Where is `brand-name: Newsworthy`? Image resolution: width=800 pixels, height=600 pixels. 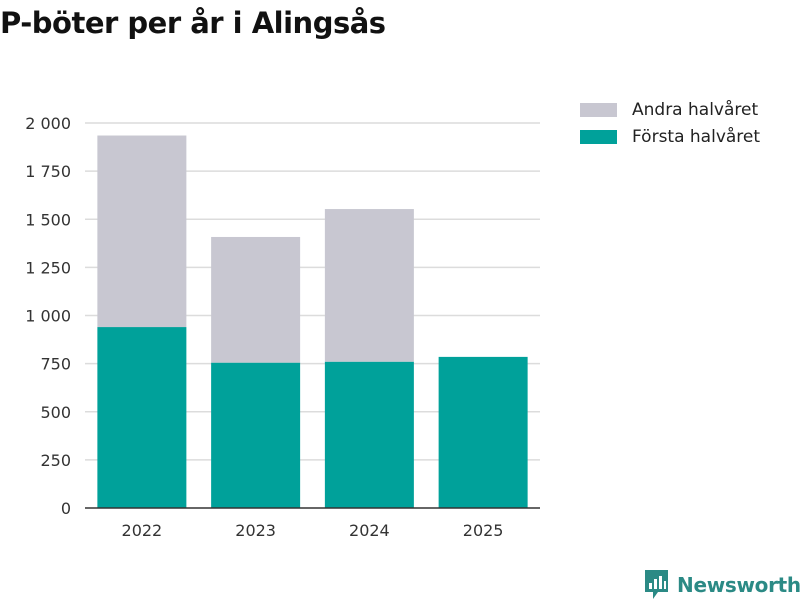
brand-name: Newsworthy is located at coordinates (738, 584).